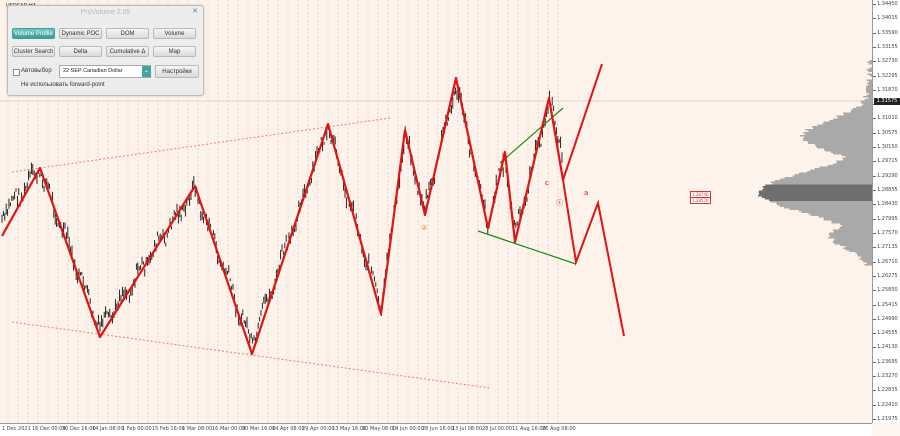 Image resolution: width=900 pixels, height=436 pixels. What do you see at coordinates (174, 51) in the screenshot?
I see `panel-button-map: Map` at bounding box center [174, 51].